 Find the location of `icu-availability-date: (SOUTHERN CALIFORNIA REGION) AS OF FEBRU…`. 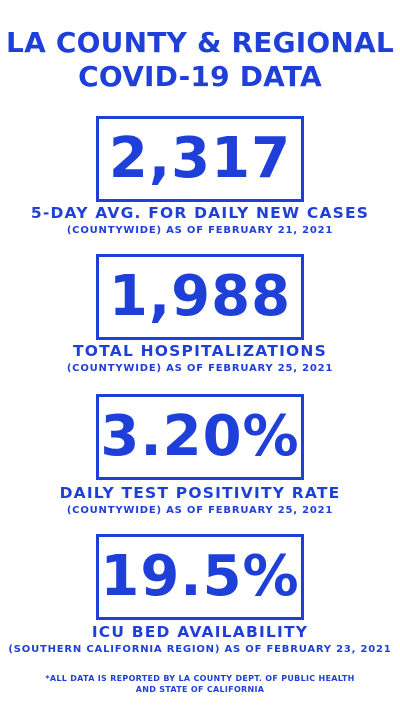

icu-availability-date: (SOUTHERN CALIFORNIA REGION) AS OF FEBRU… is located at coordinates (200, 649).